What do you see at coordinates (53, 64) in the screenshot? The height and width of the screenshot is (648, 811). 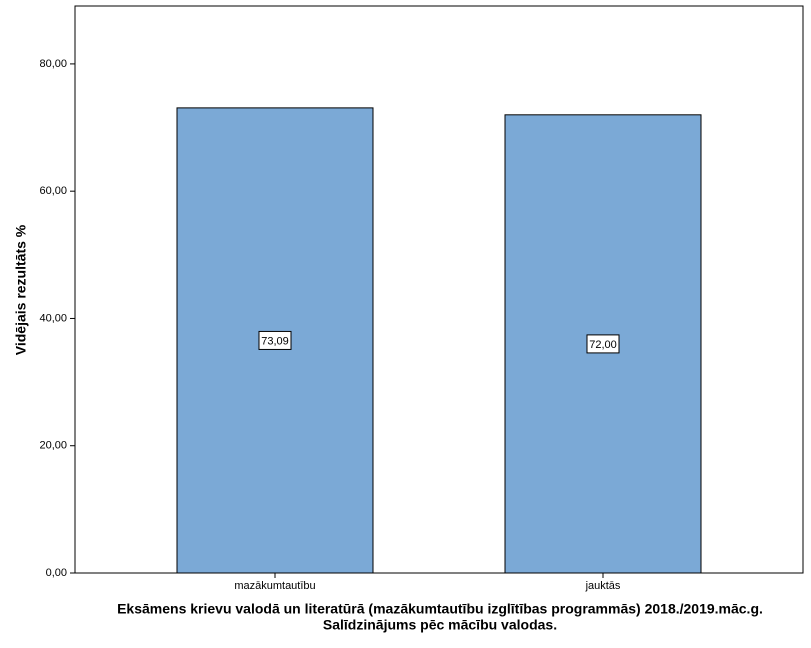 I see `y-tick-label: 80,00` at bounding box center [53, 64].